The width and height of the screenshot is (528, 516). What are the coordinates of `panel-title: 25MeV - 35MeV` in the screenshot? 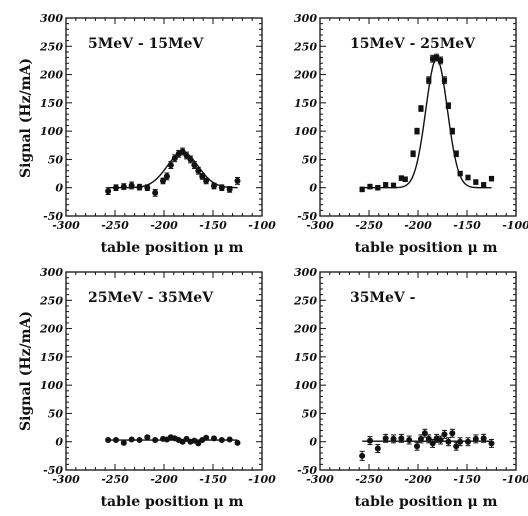 It's located at (151, 298).